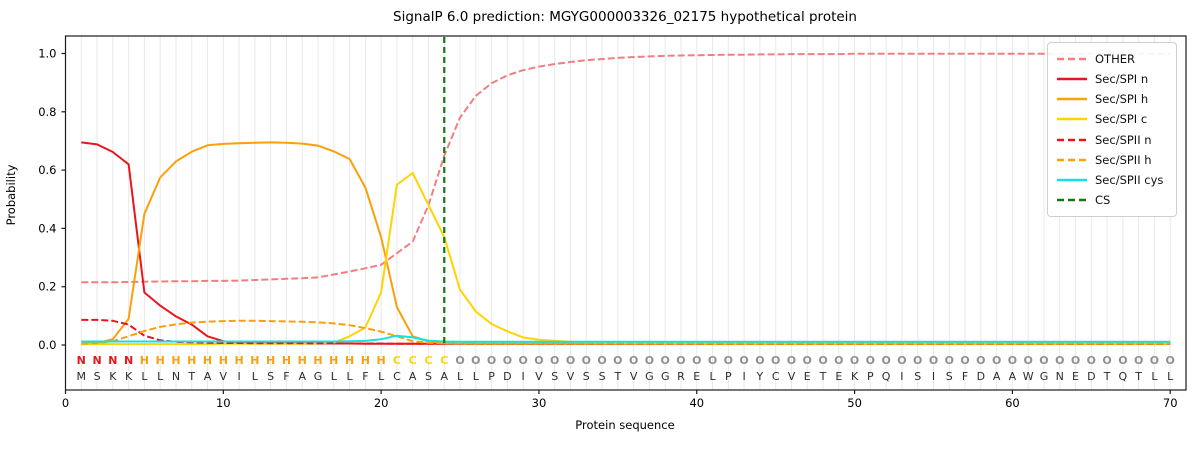 The height and width of the screenshot is (450, 1200). I want to click on sequence-letter: C, so click(776, 376).